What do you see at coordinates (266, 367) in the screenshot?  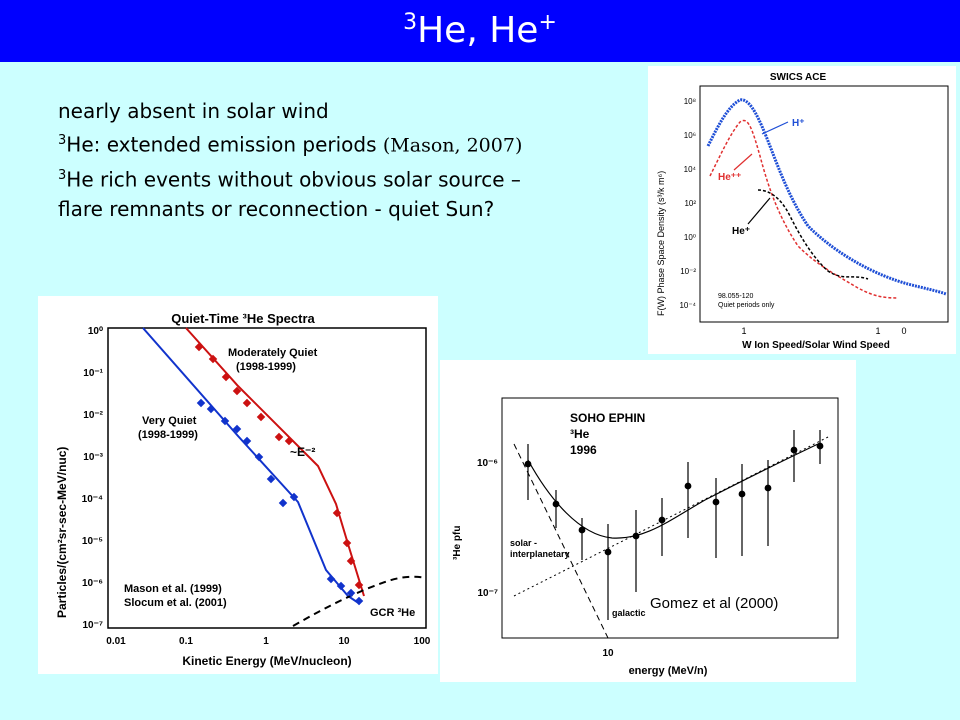 I see `quiet-moderate-years: (1998-1999)` at bounding box center [266, 367].